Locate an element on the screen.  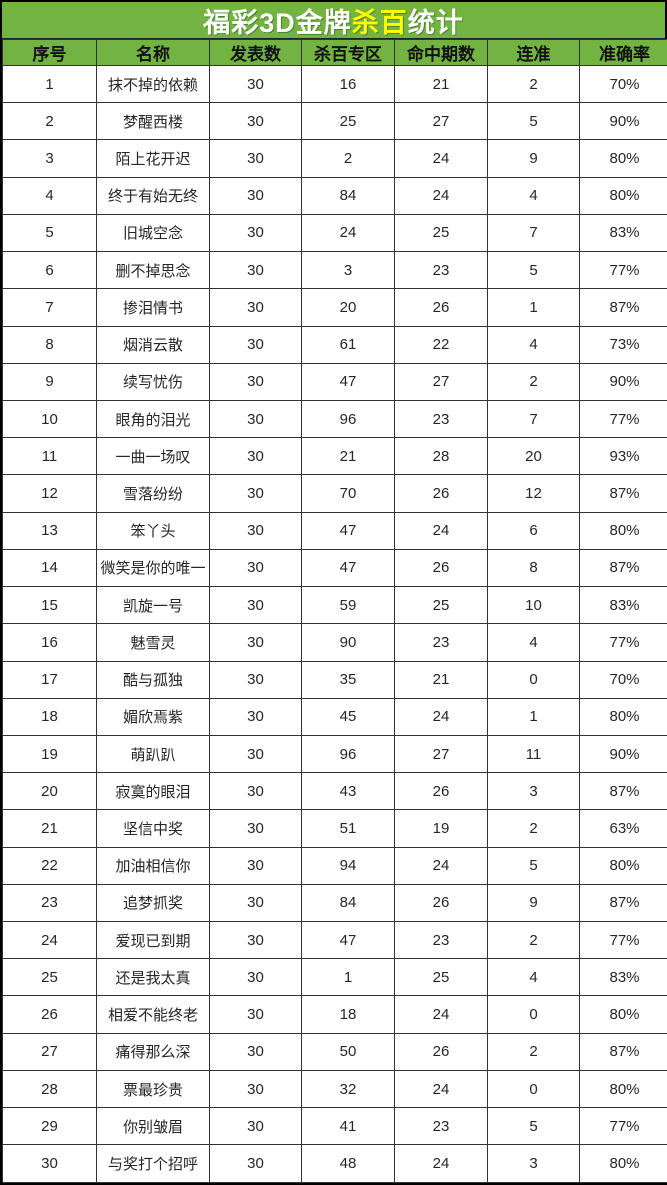
cell-name: 痛得那么深 is located at coordinates (153, 1051).